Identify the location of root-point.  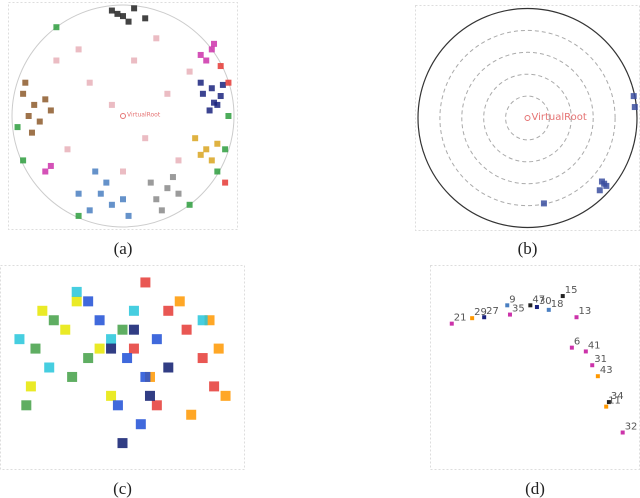
(527, 118).